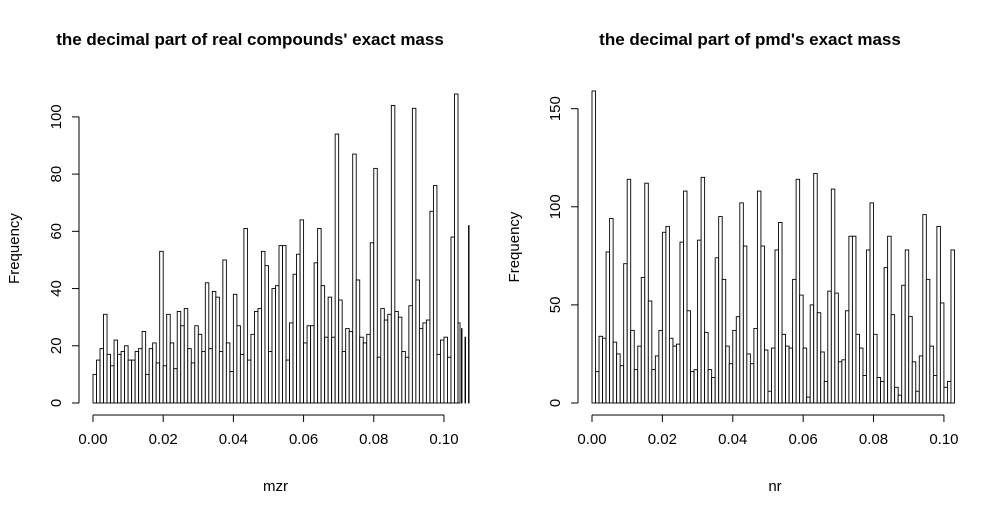 The width and height of the screenshot is (1000, 514). Describe the element at coordinates (14, 248) in the screenshot. I see `y-axis-label: Frequency` at that location.